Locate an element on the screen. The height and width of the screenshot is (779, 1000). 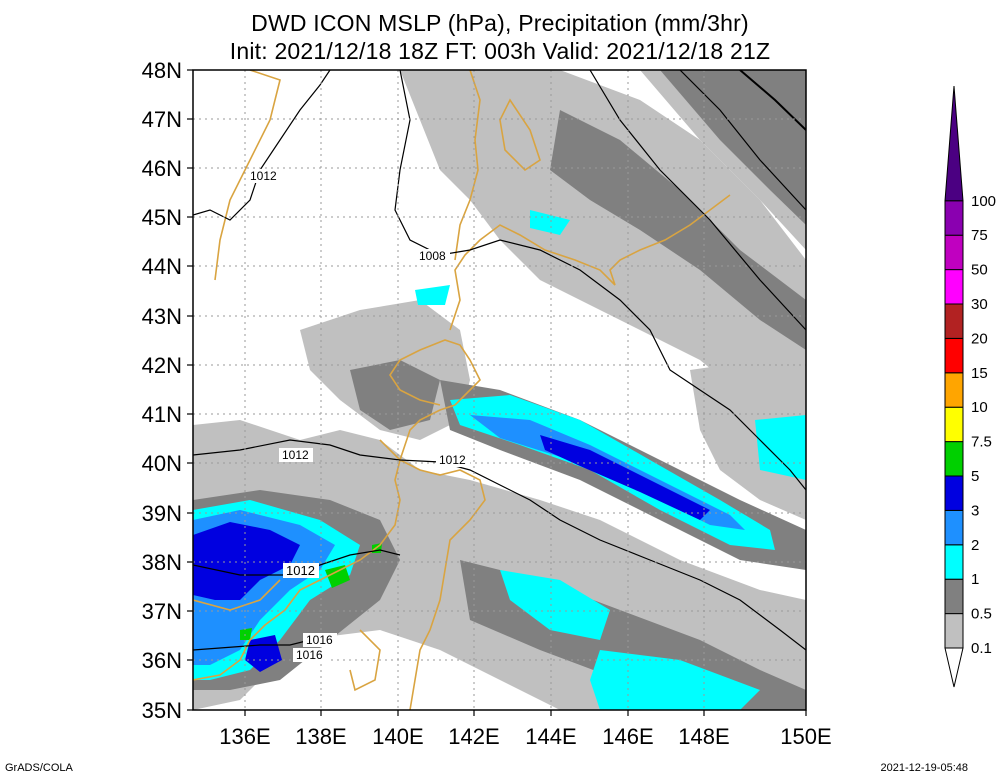
lat-label: 39N is located at coordinates (162, 513).